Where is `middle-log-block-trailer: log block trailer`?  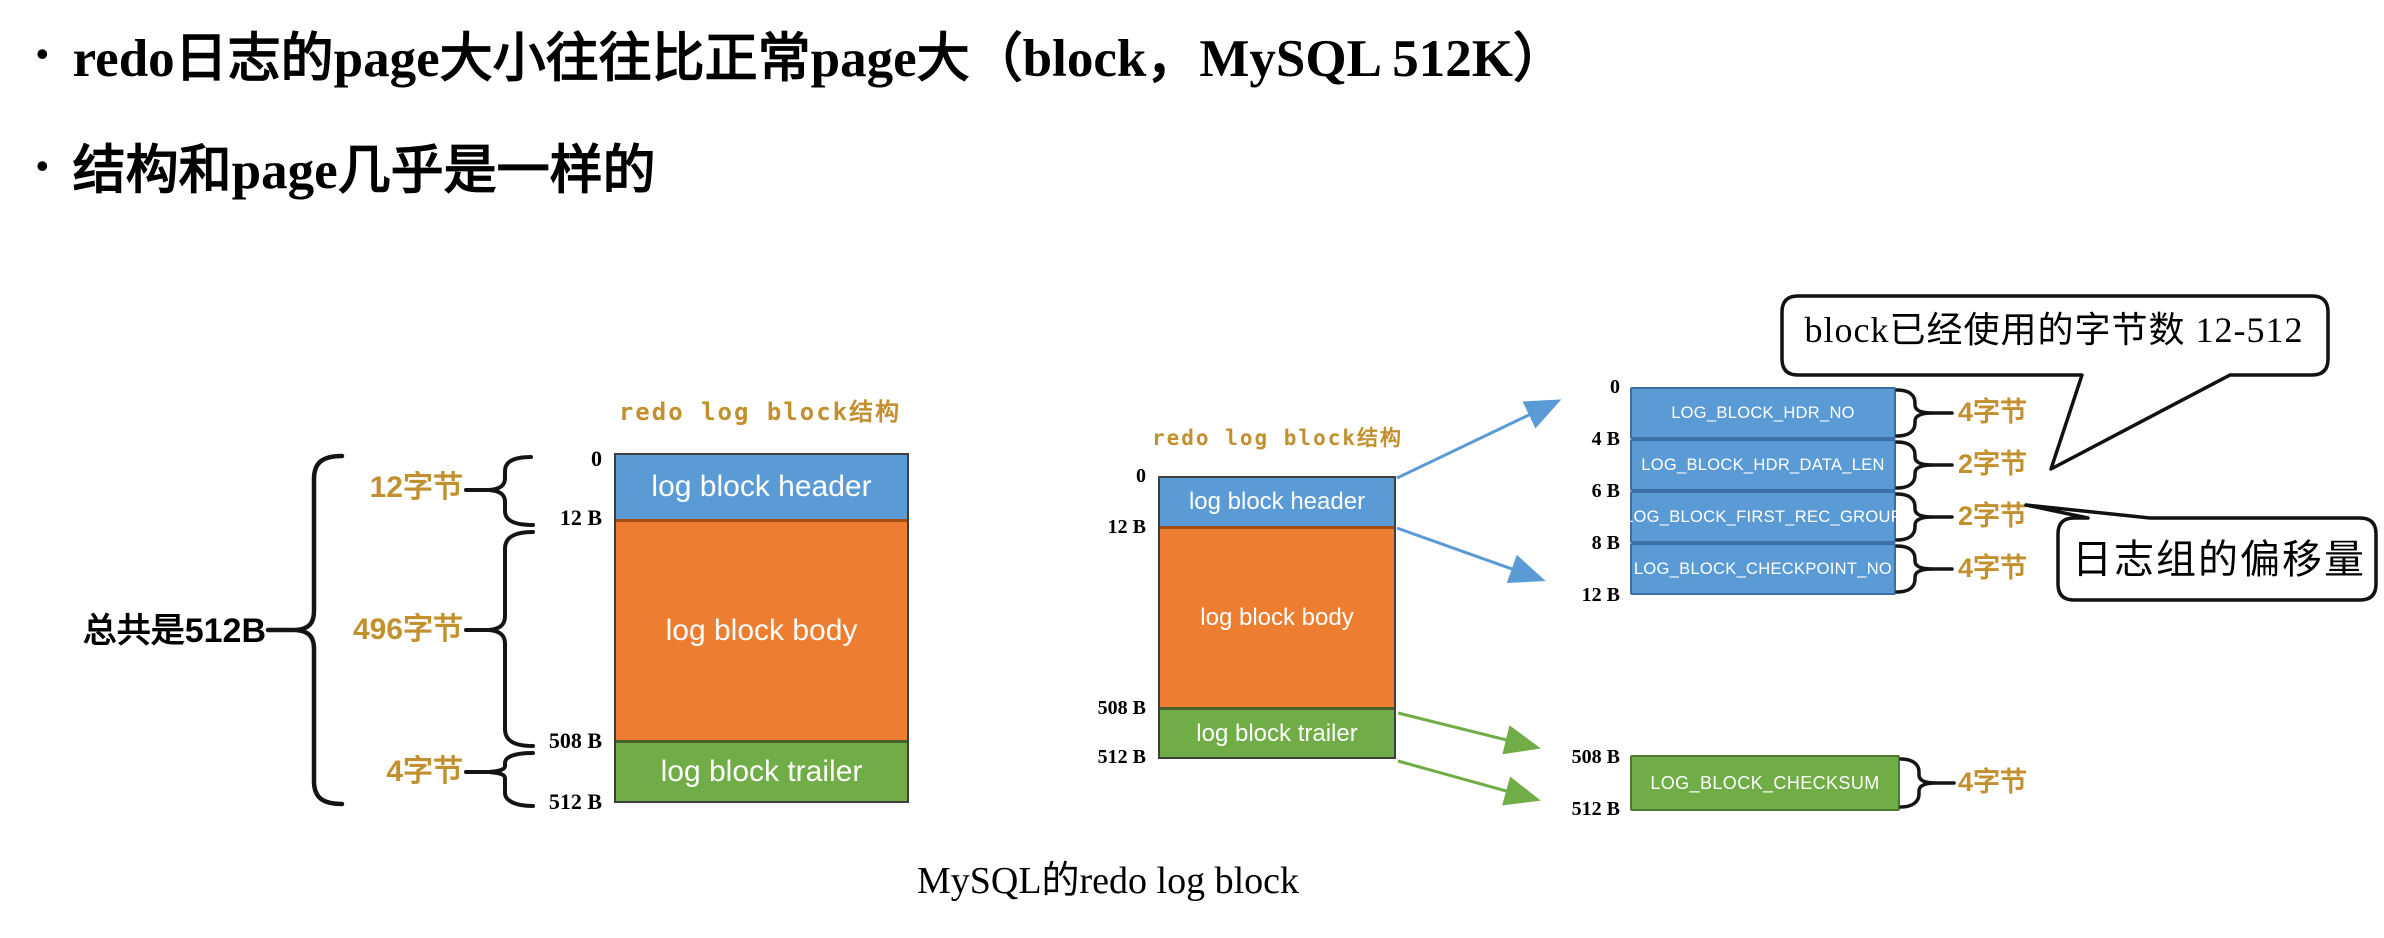
middle-log-block-trailer: log block trailer is located at coordinates (1277, 732).